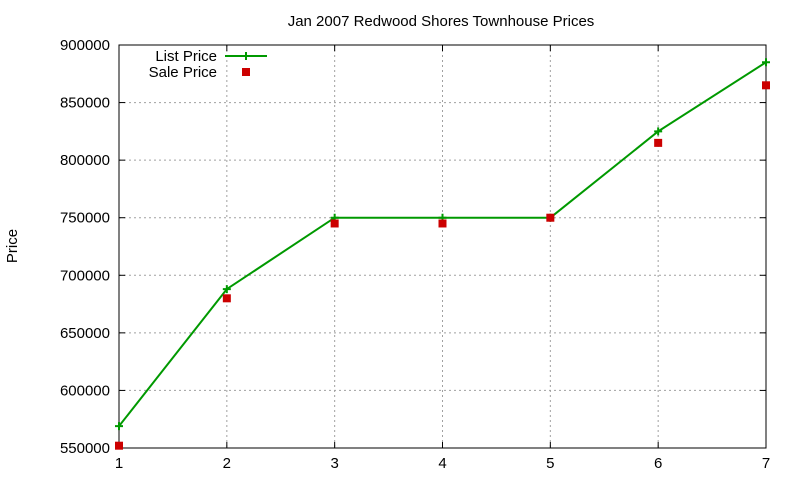 The width and height of the screenshot is (800, 480). What do you see at coordinates (441, 21) in the screenshot?
I see `chart-title: Jan 2007 Redwood Shores Townhouse Prices` at bounding box center [441, 21].